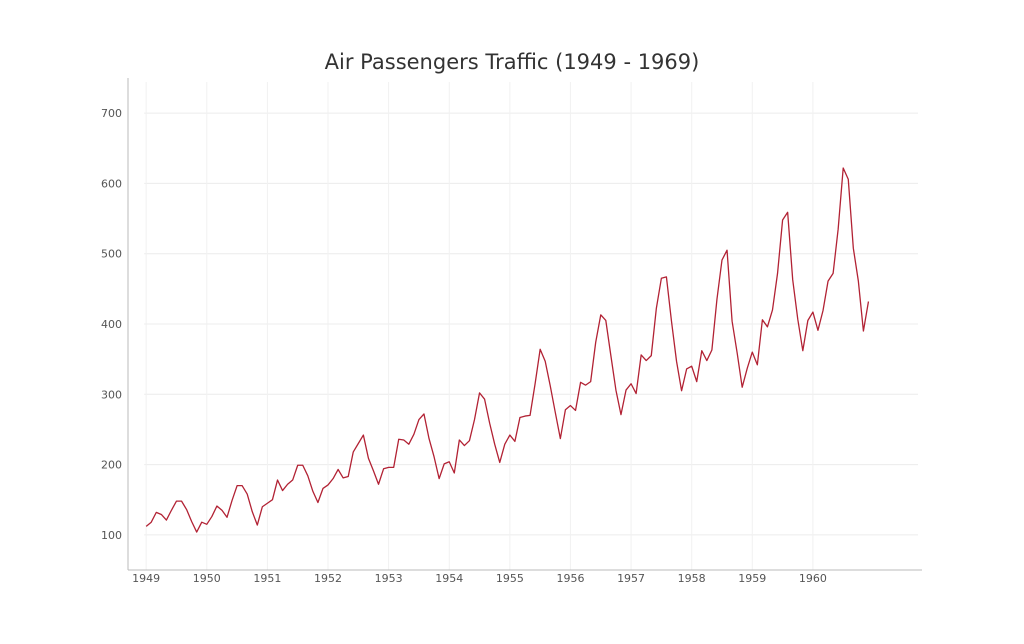  I want to click on chart-title: Air Passengers Traffic (1949 - 1969), so click(512, 62).